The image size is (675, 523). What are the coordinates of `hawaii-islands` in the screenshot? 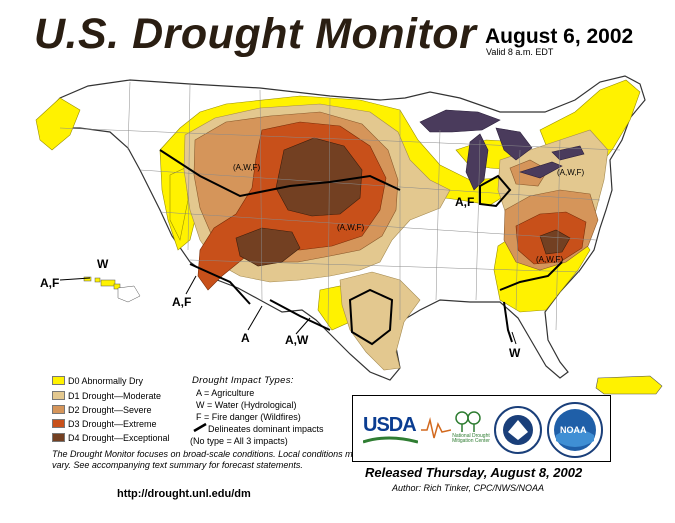 It's located at (112, 289).